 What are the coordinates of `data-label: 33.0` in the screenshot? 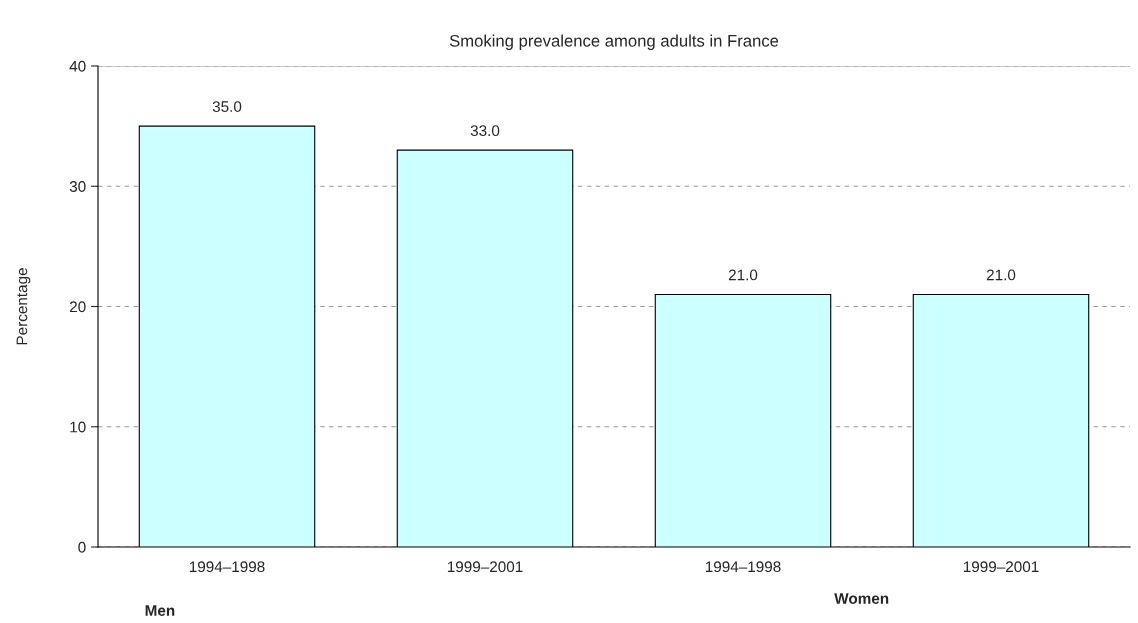 It's located at (485, 131).